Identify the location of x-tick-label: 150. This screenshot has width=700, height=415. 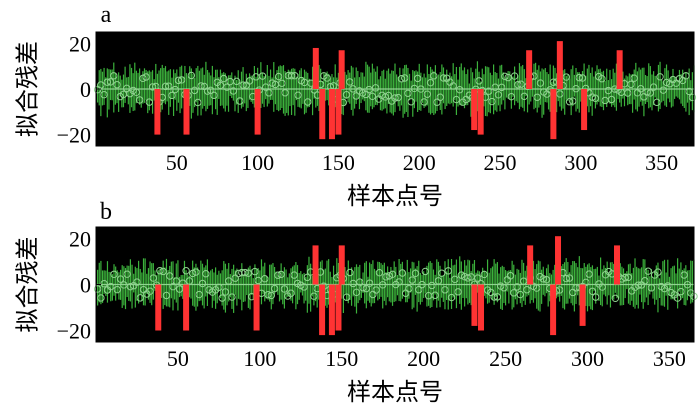
(341, 358).